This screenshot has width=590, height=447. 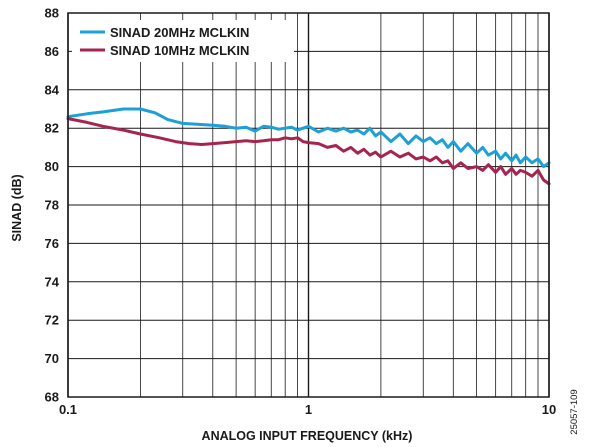 I want to click on y-tick-label: 82, so click(x=52, y=128).